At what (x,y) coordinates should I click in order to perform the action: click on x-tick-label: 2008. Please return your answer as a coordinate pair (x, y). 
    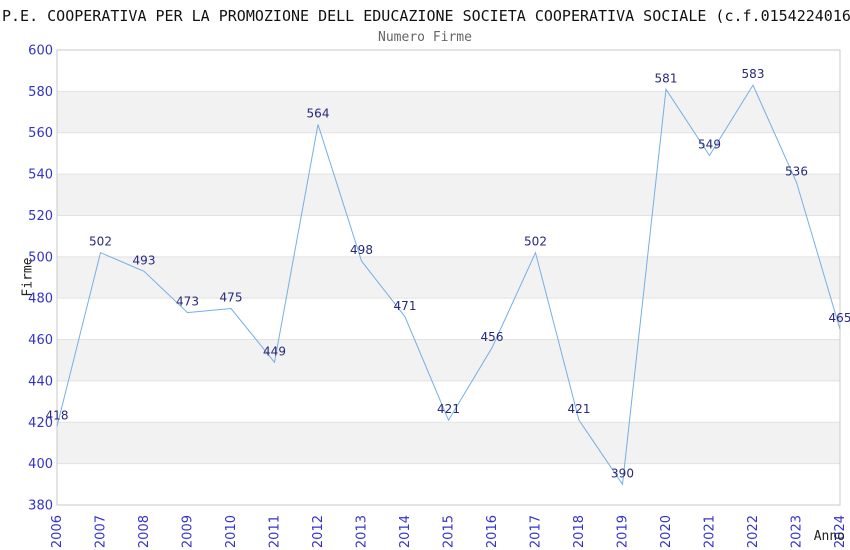
    Looking at the image, I should click on (144, 531).